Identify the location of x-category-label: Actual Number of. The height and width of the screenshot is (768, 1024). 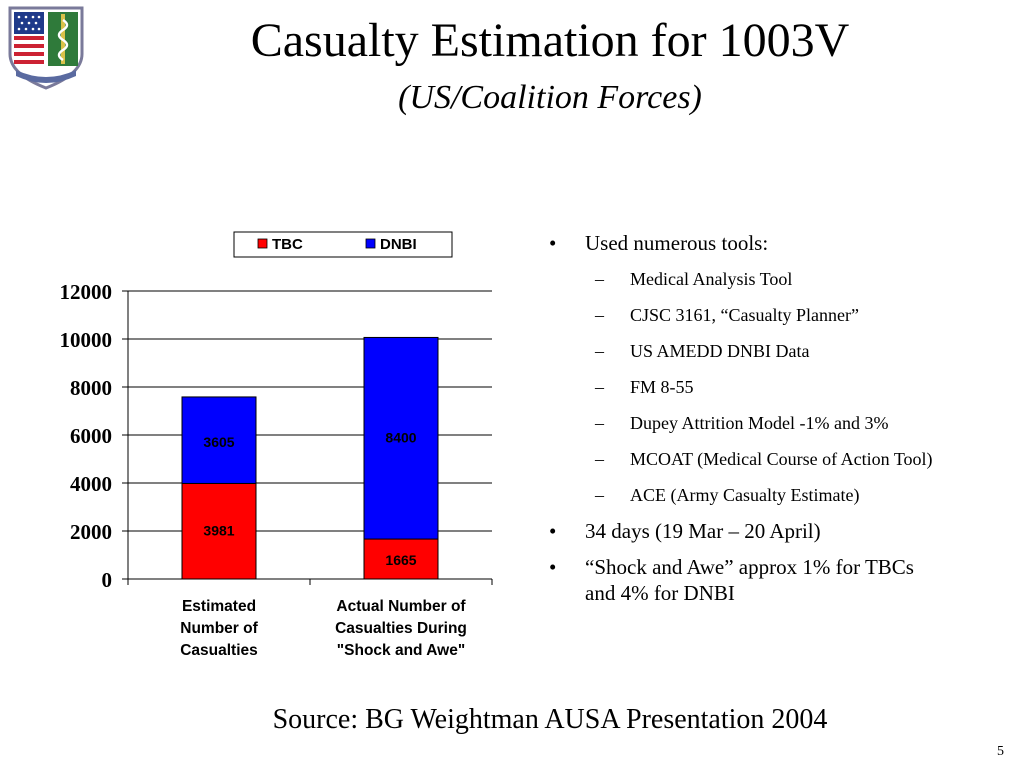
(401, 606).